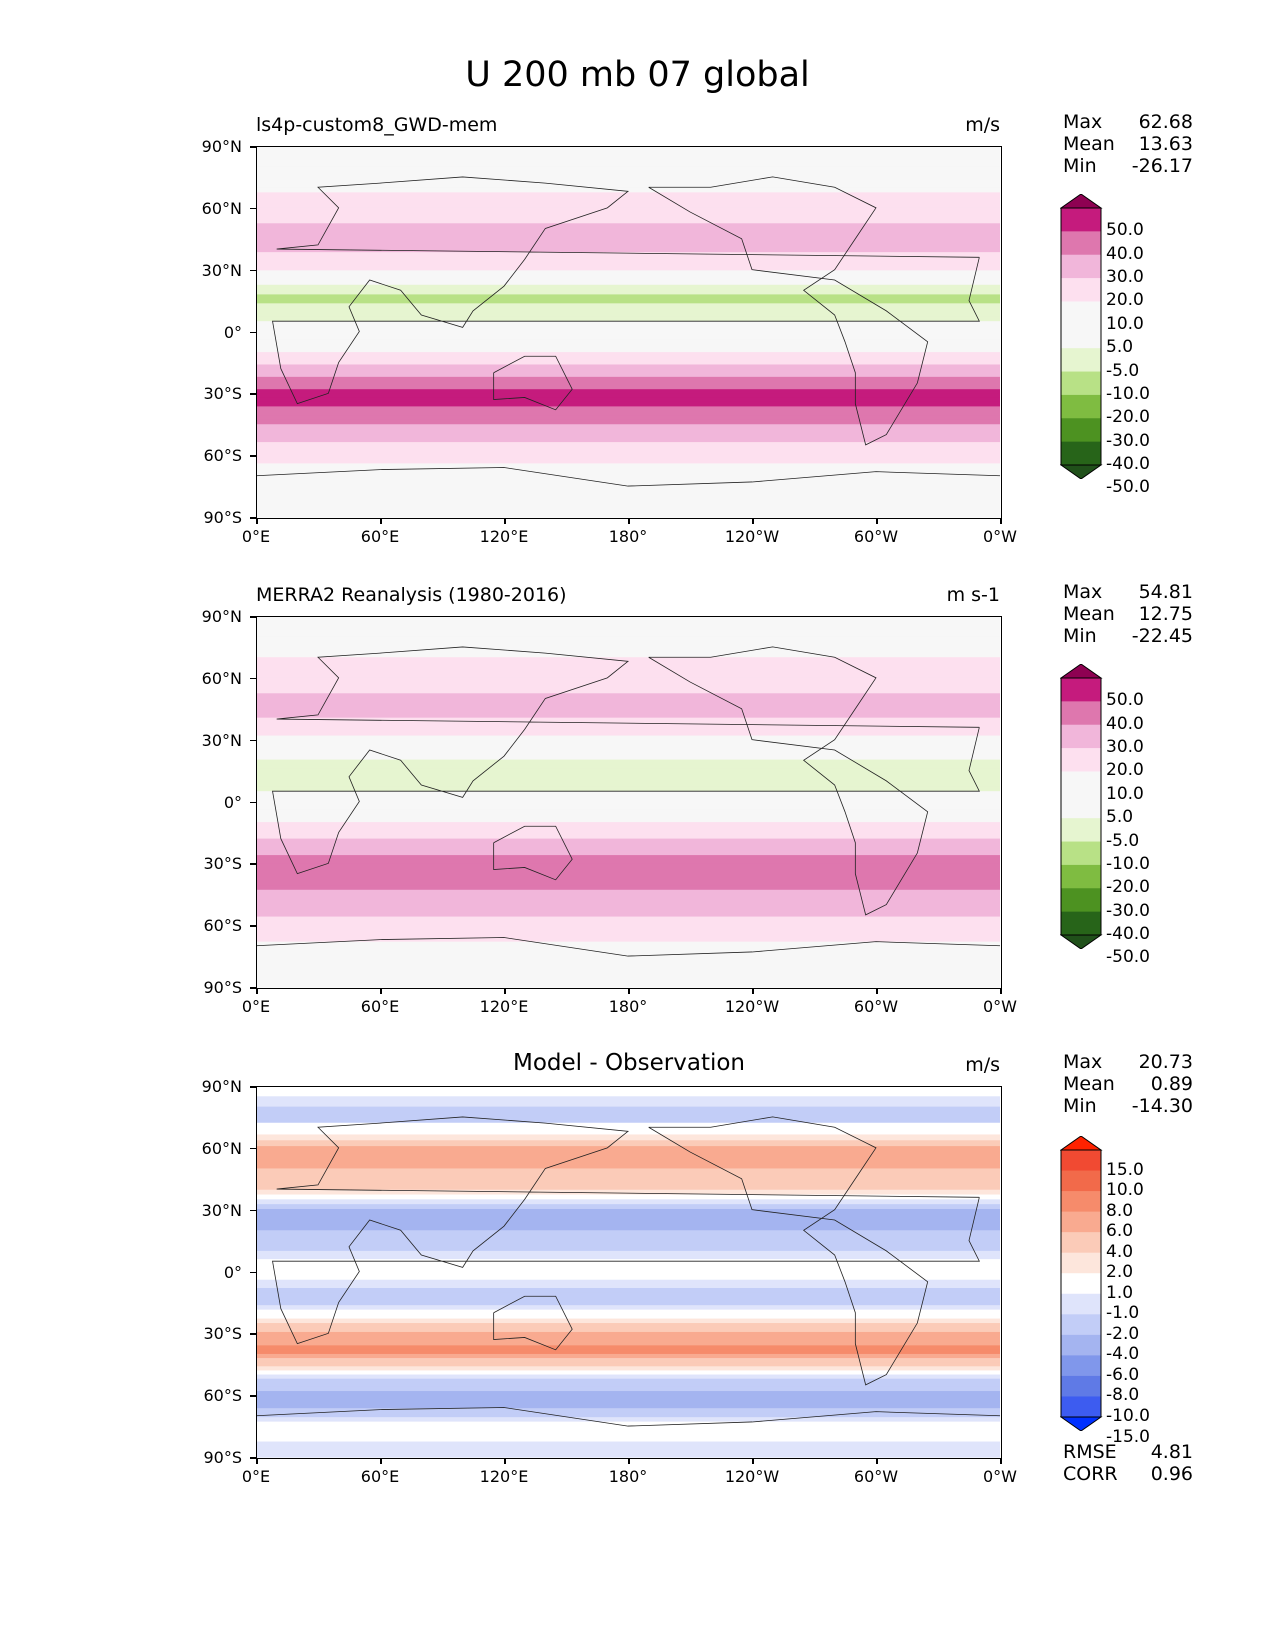  What do you see at coordinates (1128, 957) in the screenshot?
I see `colorbar-tick-label: -50.0` at bounding box center [1128, 957].